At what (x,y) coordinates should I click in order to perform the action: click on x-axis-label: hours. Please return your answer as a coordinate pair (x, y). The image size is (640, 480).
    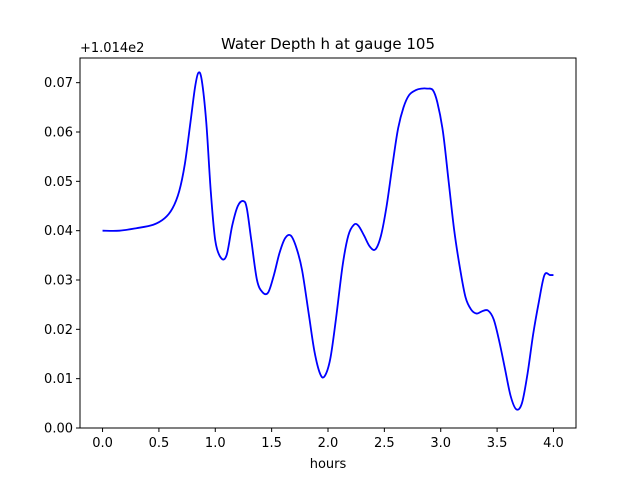
    Looking at the image, I should click on (328, 464).